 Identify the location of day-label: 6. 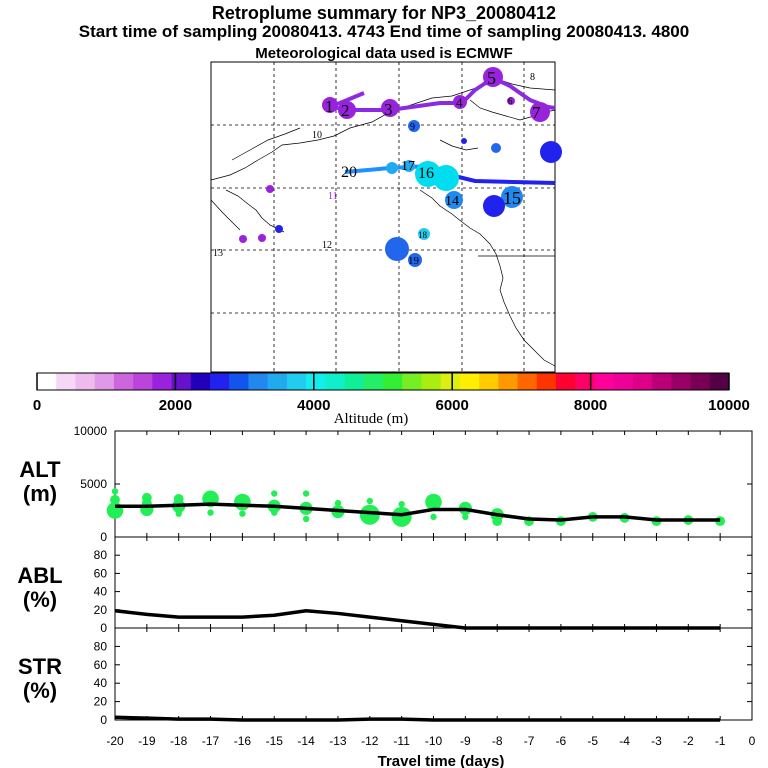
(510, 101).